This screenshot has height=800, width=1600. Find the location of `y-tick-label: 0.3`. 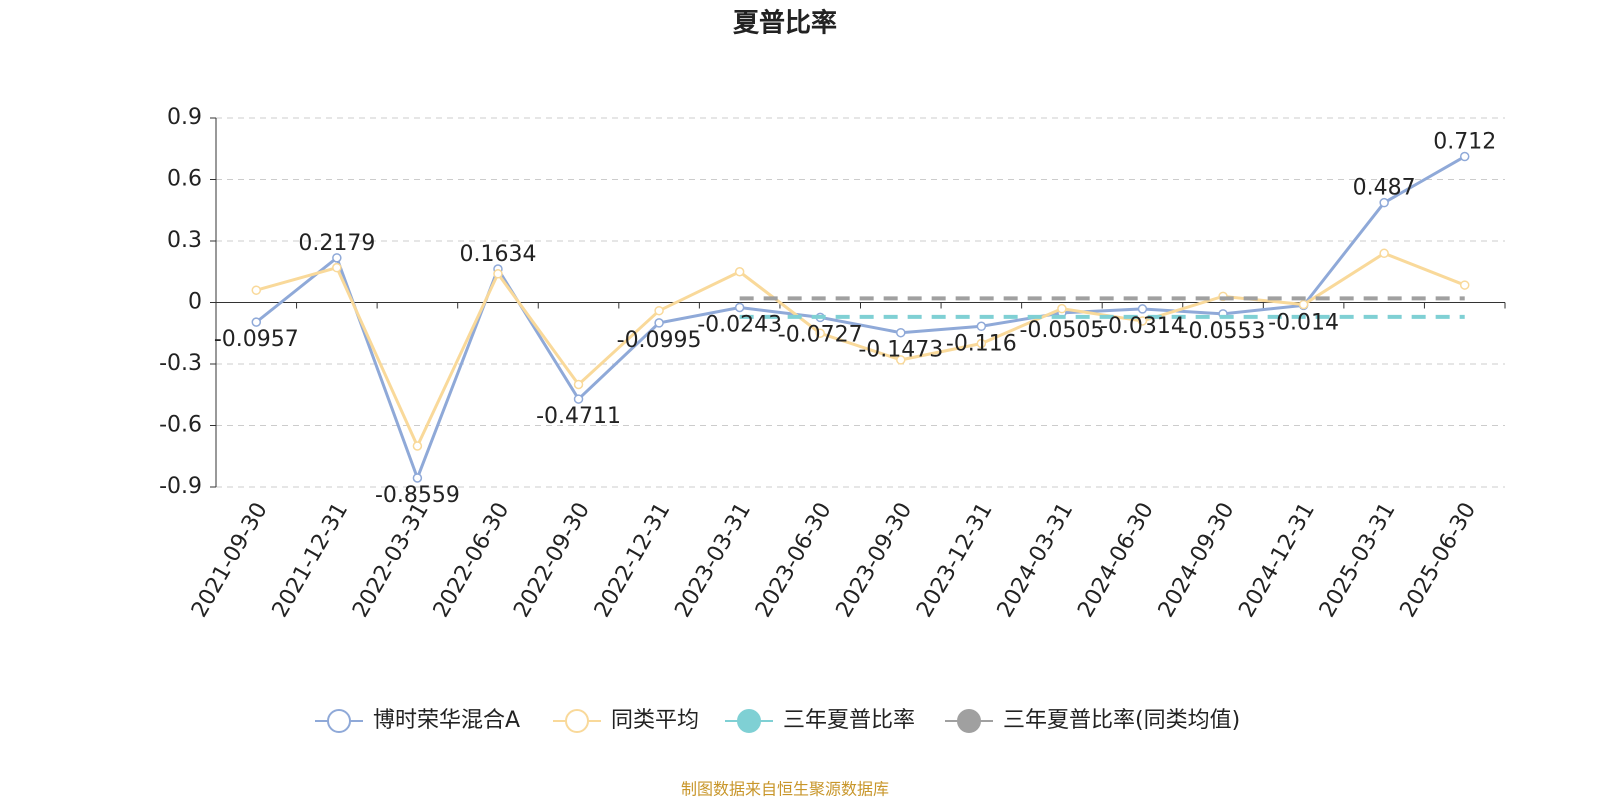

y-tick-label: 0.3 is located at coordinates (184, 240).